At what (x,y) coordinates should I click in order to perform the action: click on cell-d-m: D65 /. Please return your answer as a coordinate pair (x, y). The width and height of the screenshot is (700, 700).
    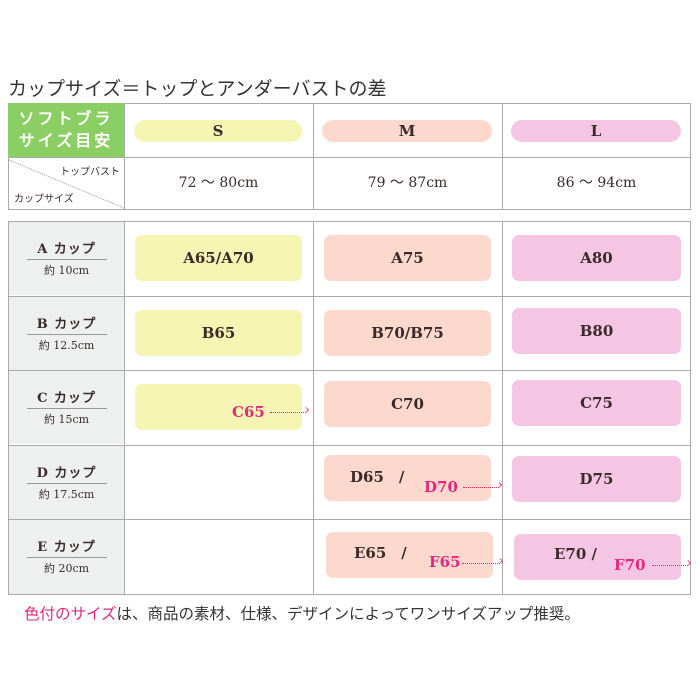
    Looking at the image, I should click on (407, 478).